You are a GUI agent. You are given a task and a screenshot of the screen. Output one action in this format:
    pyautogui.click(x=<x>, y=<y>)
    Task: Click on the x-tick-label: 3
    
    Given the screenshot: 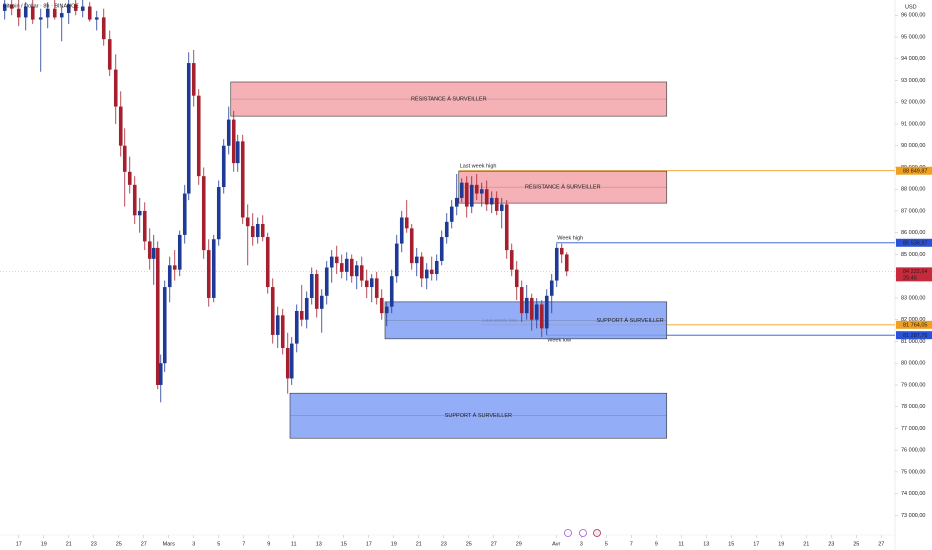 What is the action you would take?
    pyautogui.click(x=581, y=544)
    